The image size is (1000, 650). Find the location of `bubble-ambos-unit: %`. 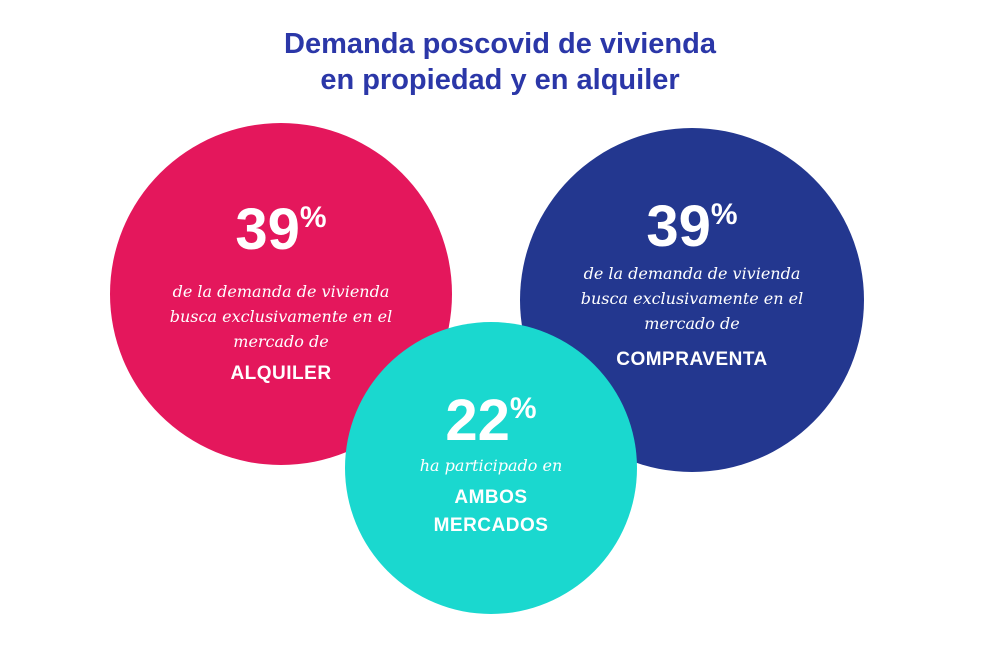

bubble-ambos-unit: % is located at coordinates (523, 408).